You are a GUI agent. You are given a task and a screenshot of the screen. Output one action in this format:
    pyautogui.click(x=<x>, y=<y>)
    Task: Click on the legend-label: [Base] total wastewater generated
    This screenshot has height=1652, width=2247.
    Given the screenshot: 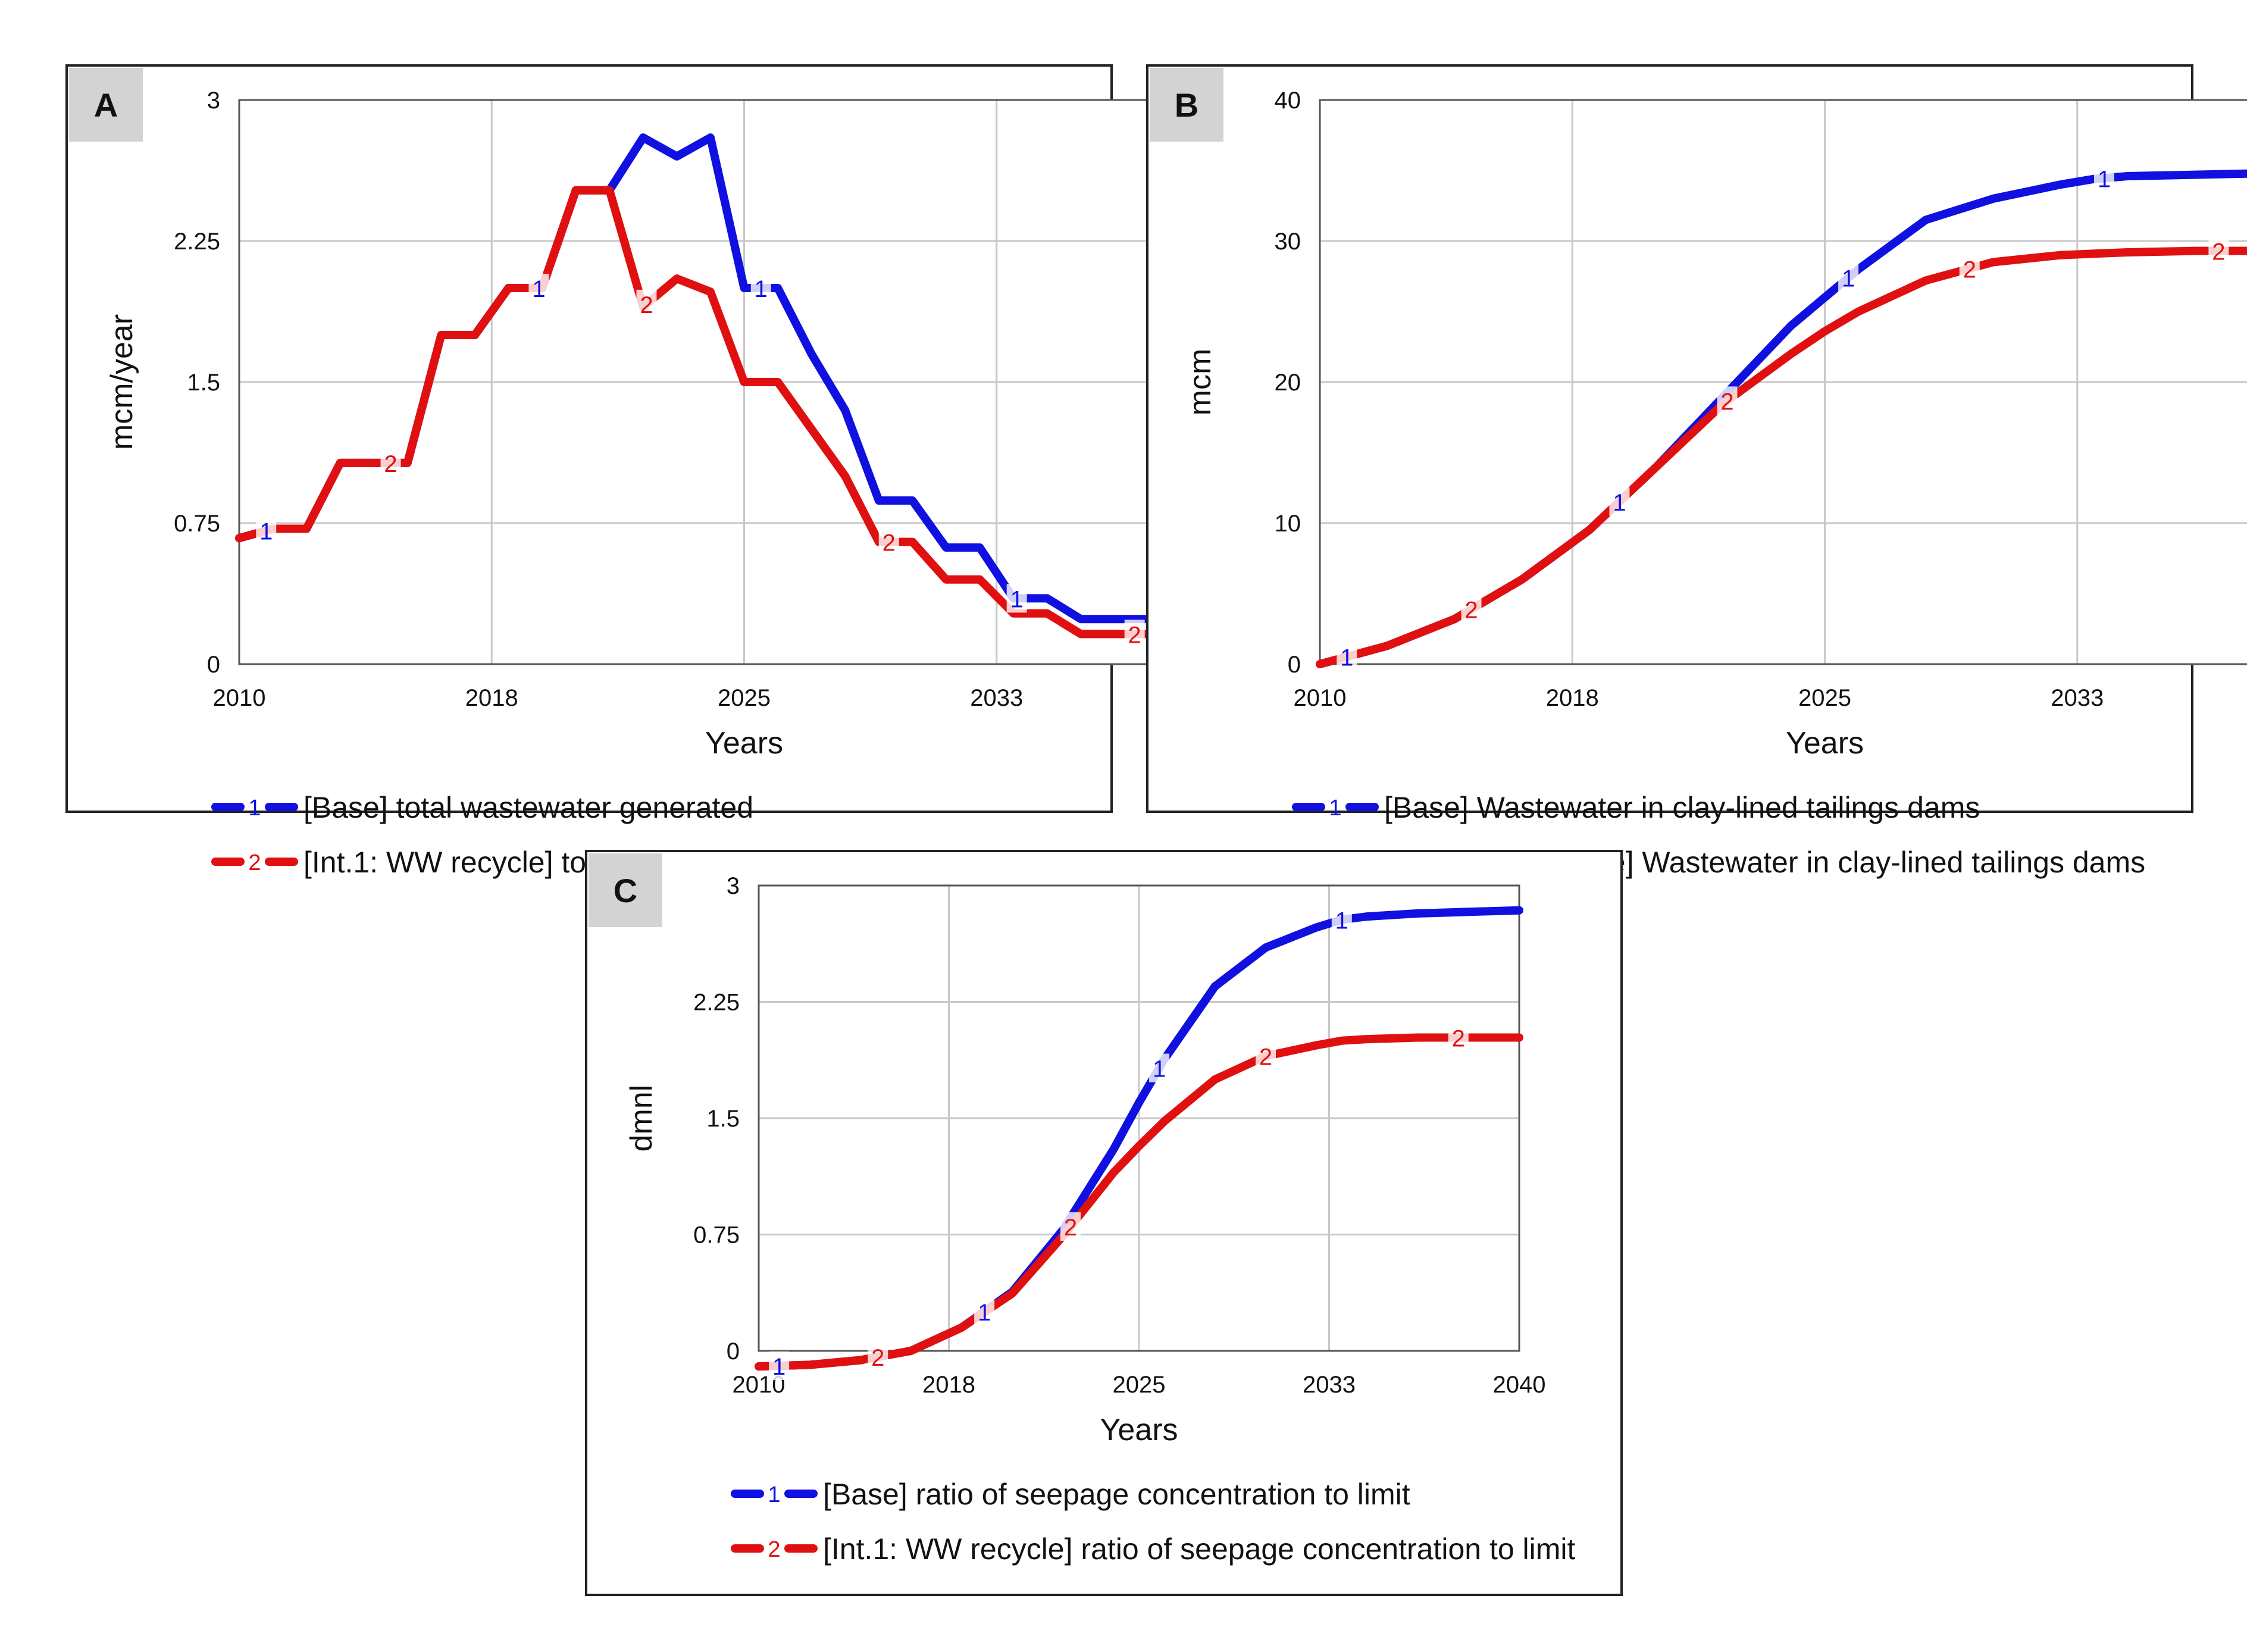 What is the action you would take?
    pyautogui.click(x=528, y=807)
    